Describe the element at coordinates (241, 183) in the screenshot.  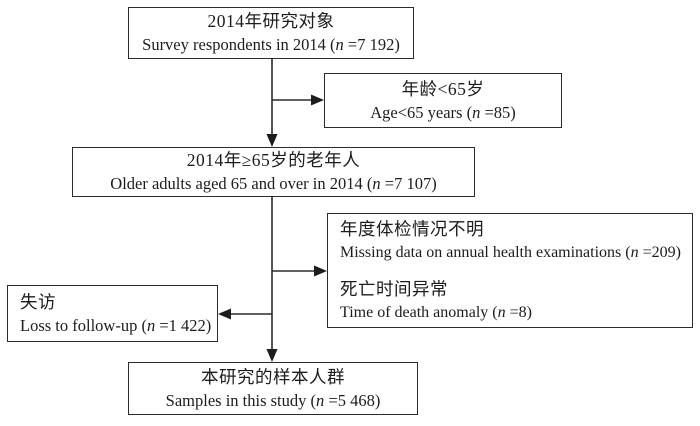
I see `en-text: Older adults aged 65 and over in 2014 (` at that location.